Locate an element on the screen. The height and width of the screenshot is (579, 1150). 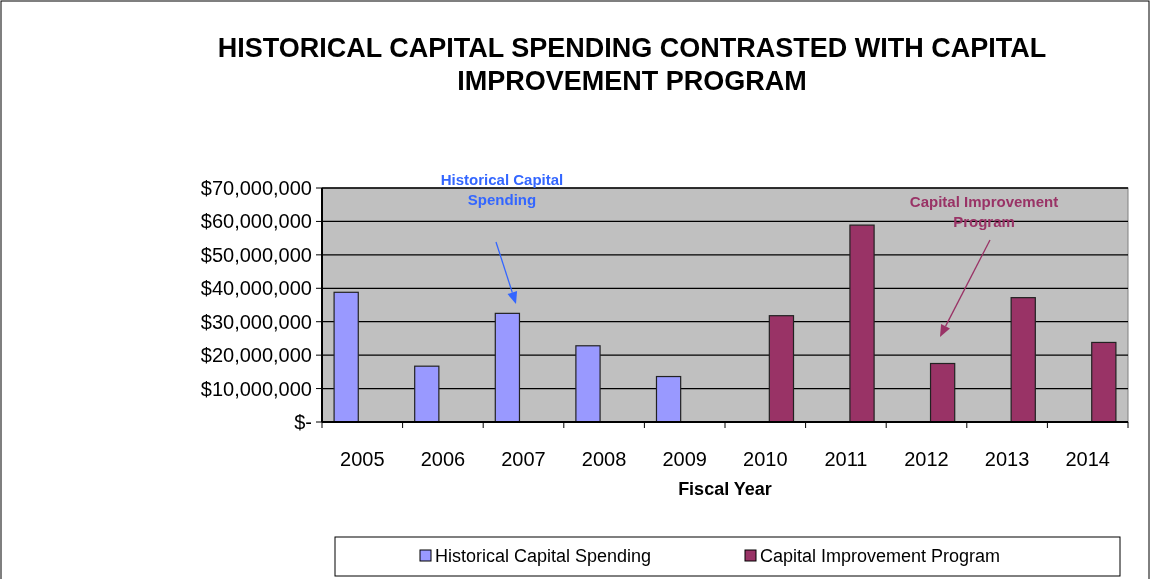
y-tick-label: $20,000,000 is located at coordinates (256, 355).